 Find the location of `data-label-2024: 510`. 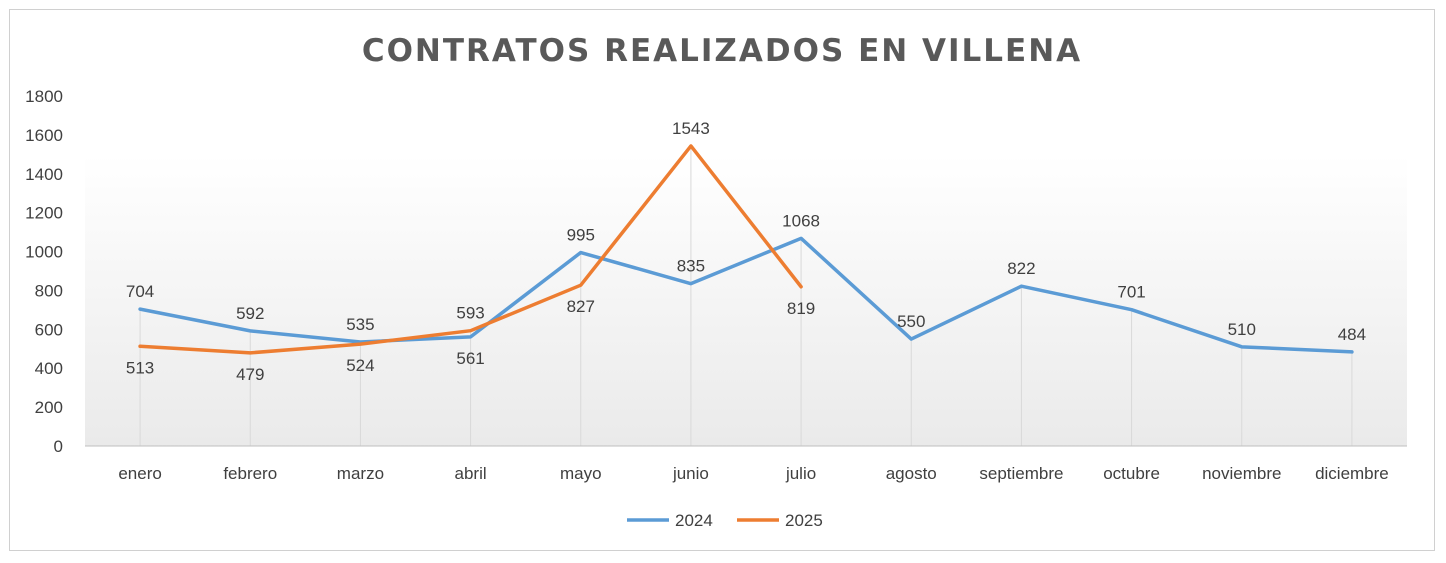

data-label-2024: 510 is located at coordinates (1242, 329).